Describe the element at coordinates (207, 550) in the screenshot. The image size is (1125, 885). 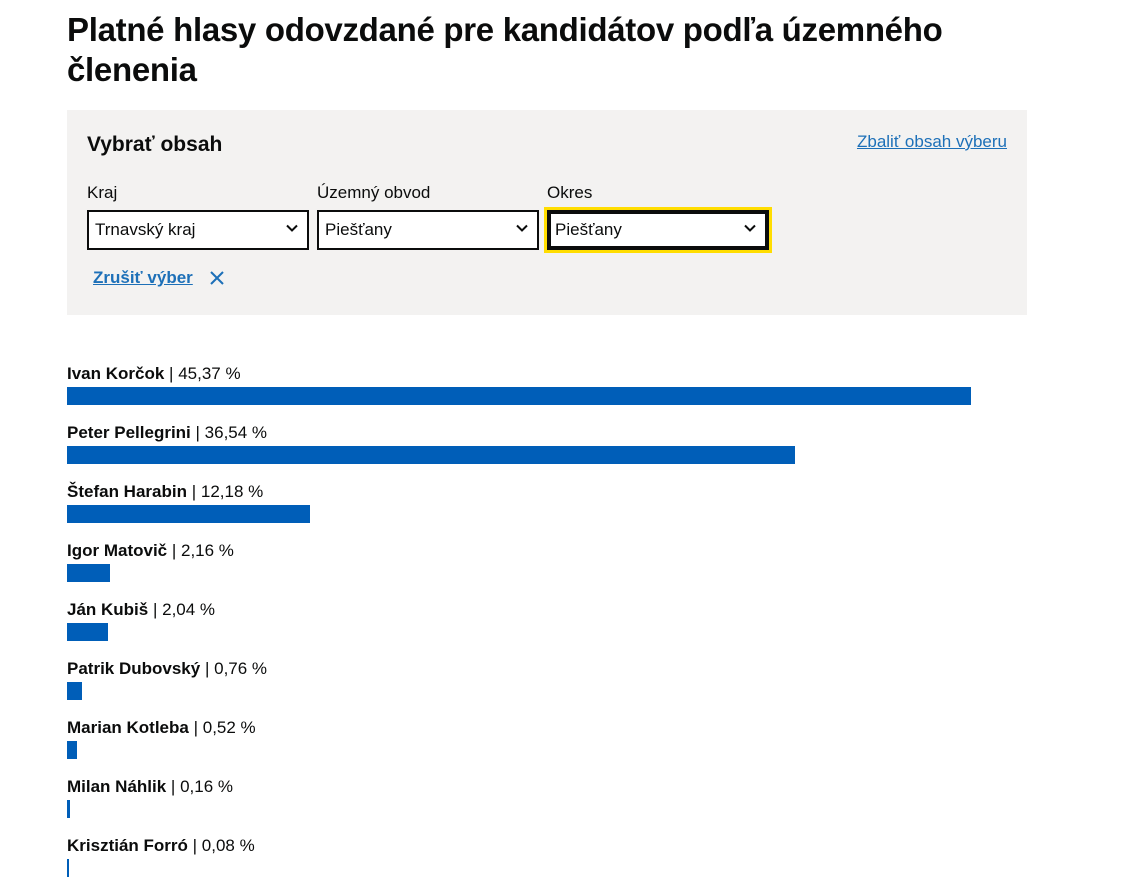
I see `candidate-percent: 2,16 %` at that location.